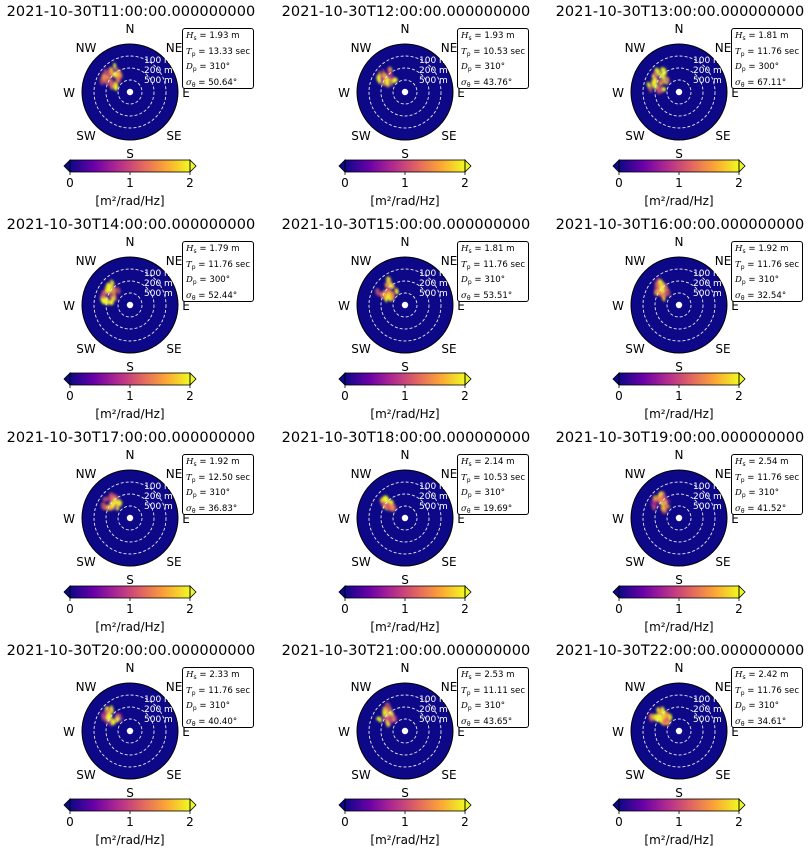  I want to click on sigma-line: σθ = 19.69°, so click(487, 509).